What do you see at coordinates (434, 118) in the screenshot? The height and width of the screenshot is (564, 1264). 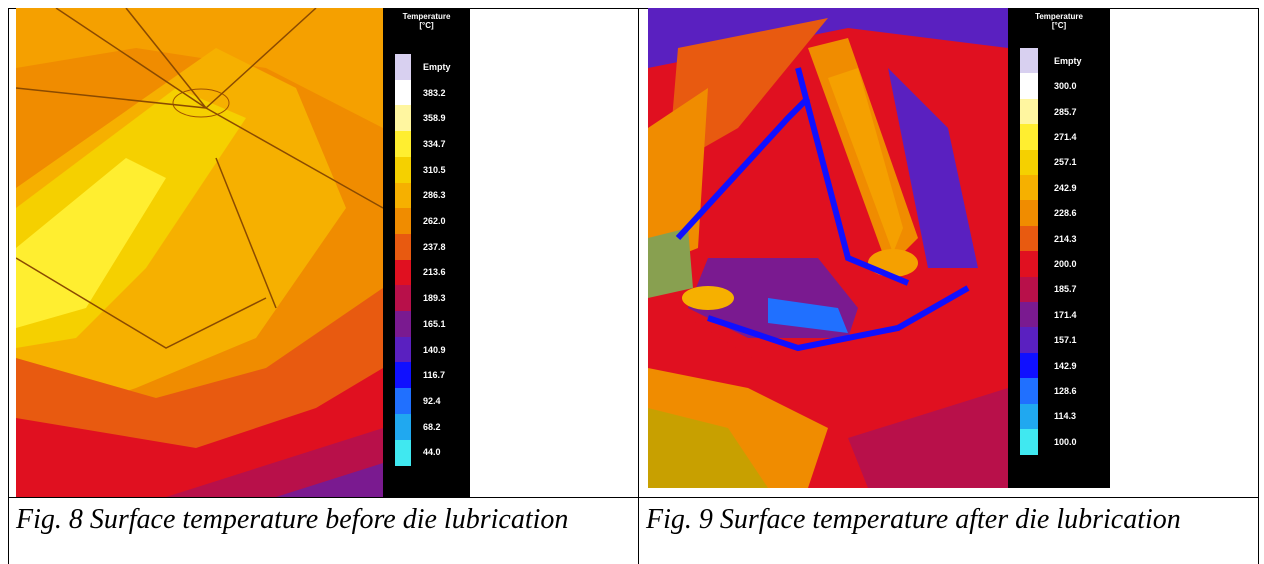 I see `legend-label: 358.9` at bounding box center [434, 118].